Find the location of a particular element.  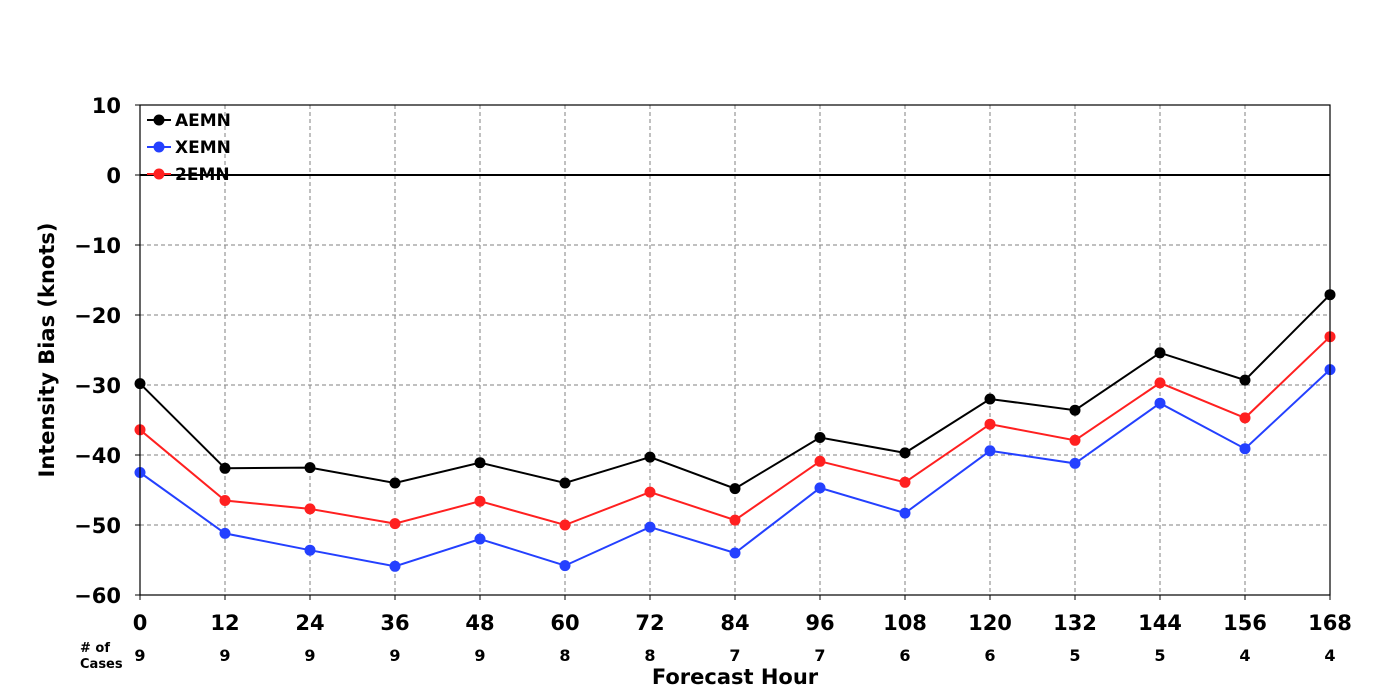

y-tick-label: −60 is located at coordinates (97, 596).